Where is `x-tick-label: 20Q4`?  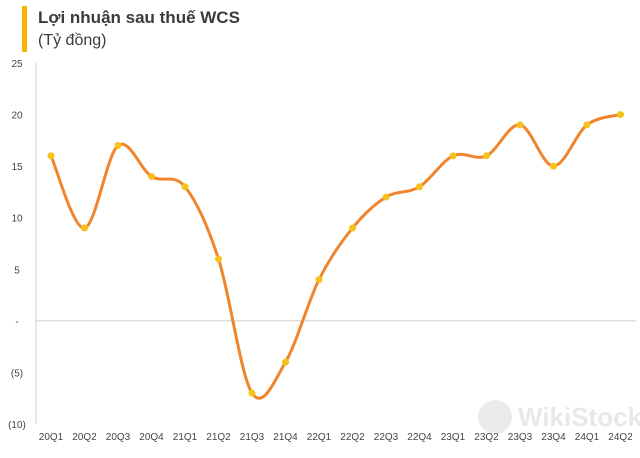 x-tick-label: 20Q4 is located at coordinates (151, 437).